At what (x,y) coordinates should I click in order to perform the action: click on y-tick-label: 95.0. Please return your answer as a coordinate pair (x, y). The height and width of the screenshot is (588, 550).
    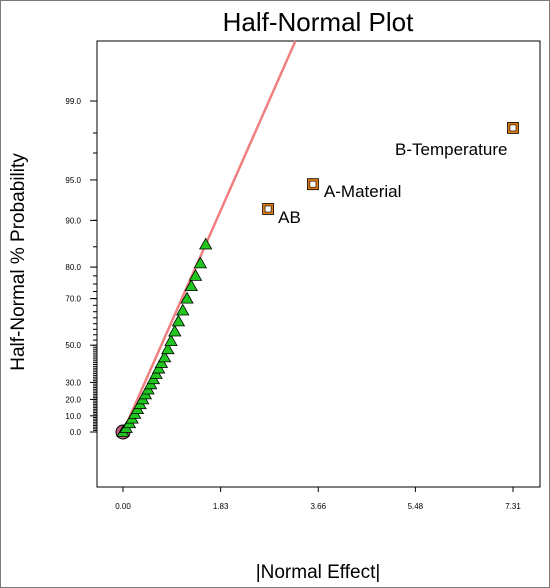
    Looking at the image, I should click on (73, 180).